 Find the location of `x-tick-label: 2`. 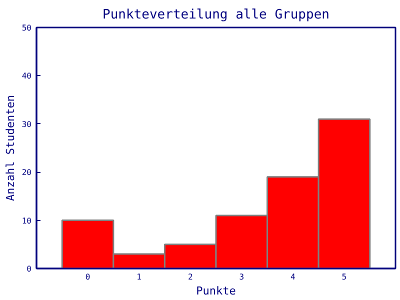

x-tick-label: 2 is located at coordinates (190, 277).